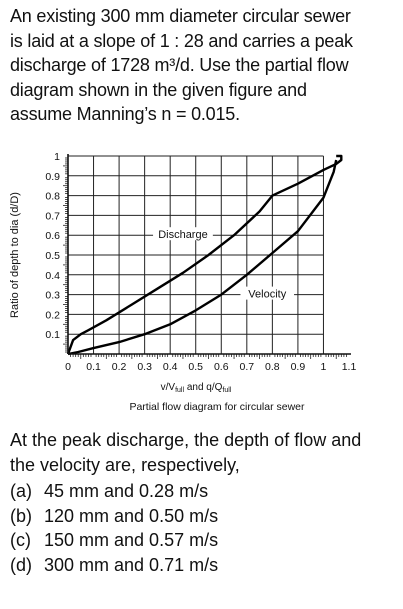  I want to click on option-text: 120 mm and 0.50 m/s, so click(131, 515).